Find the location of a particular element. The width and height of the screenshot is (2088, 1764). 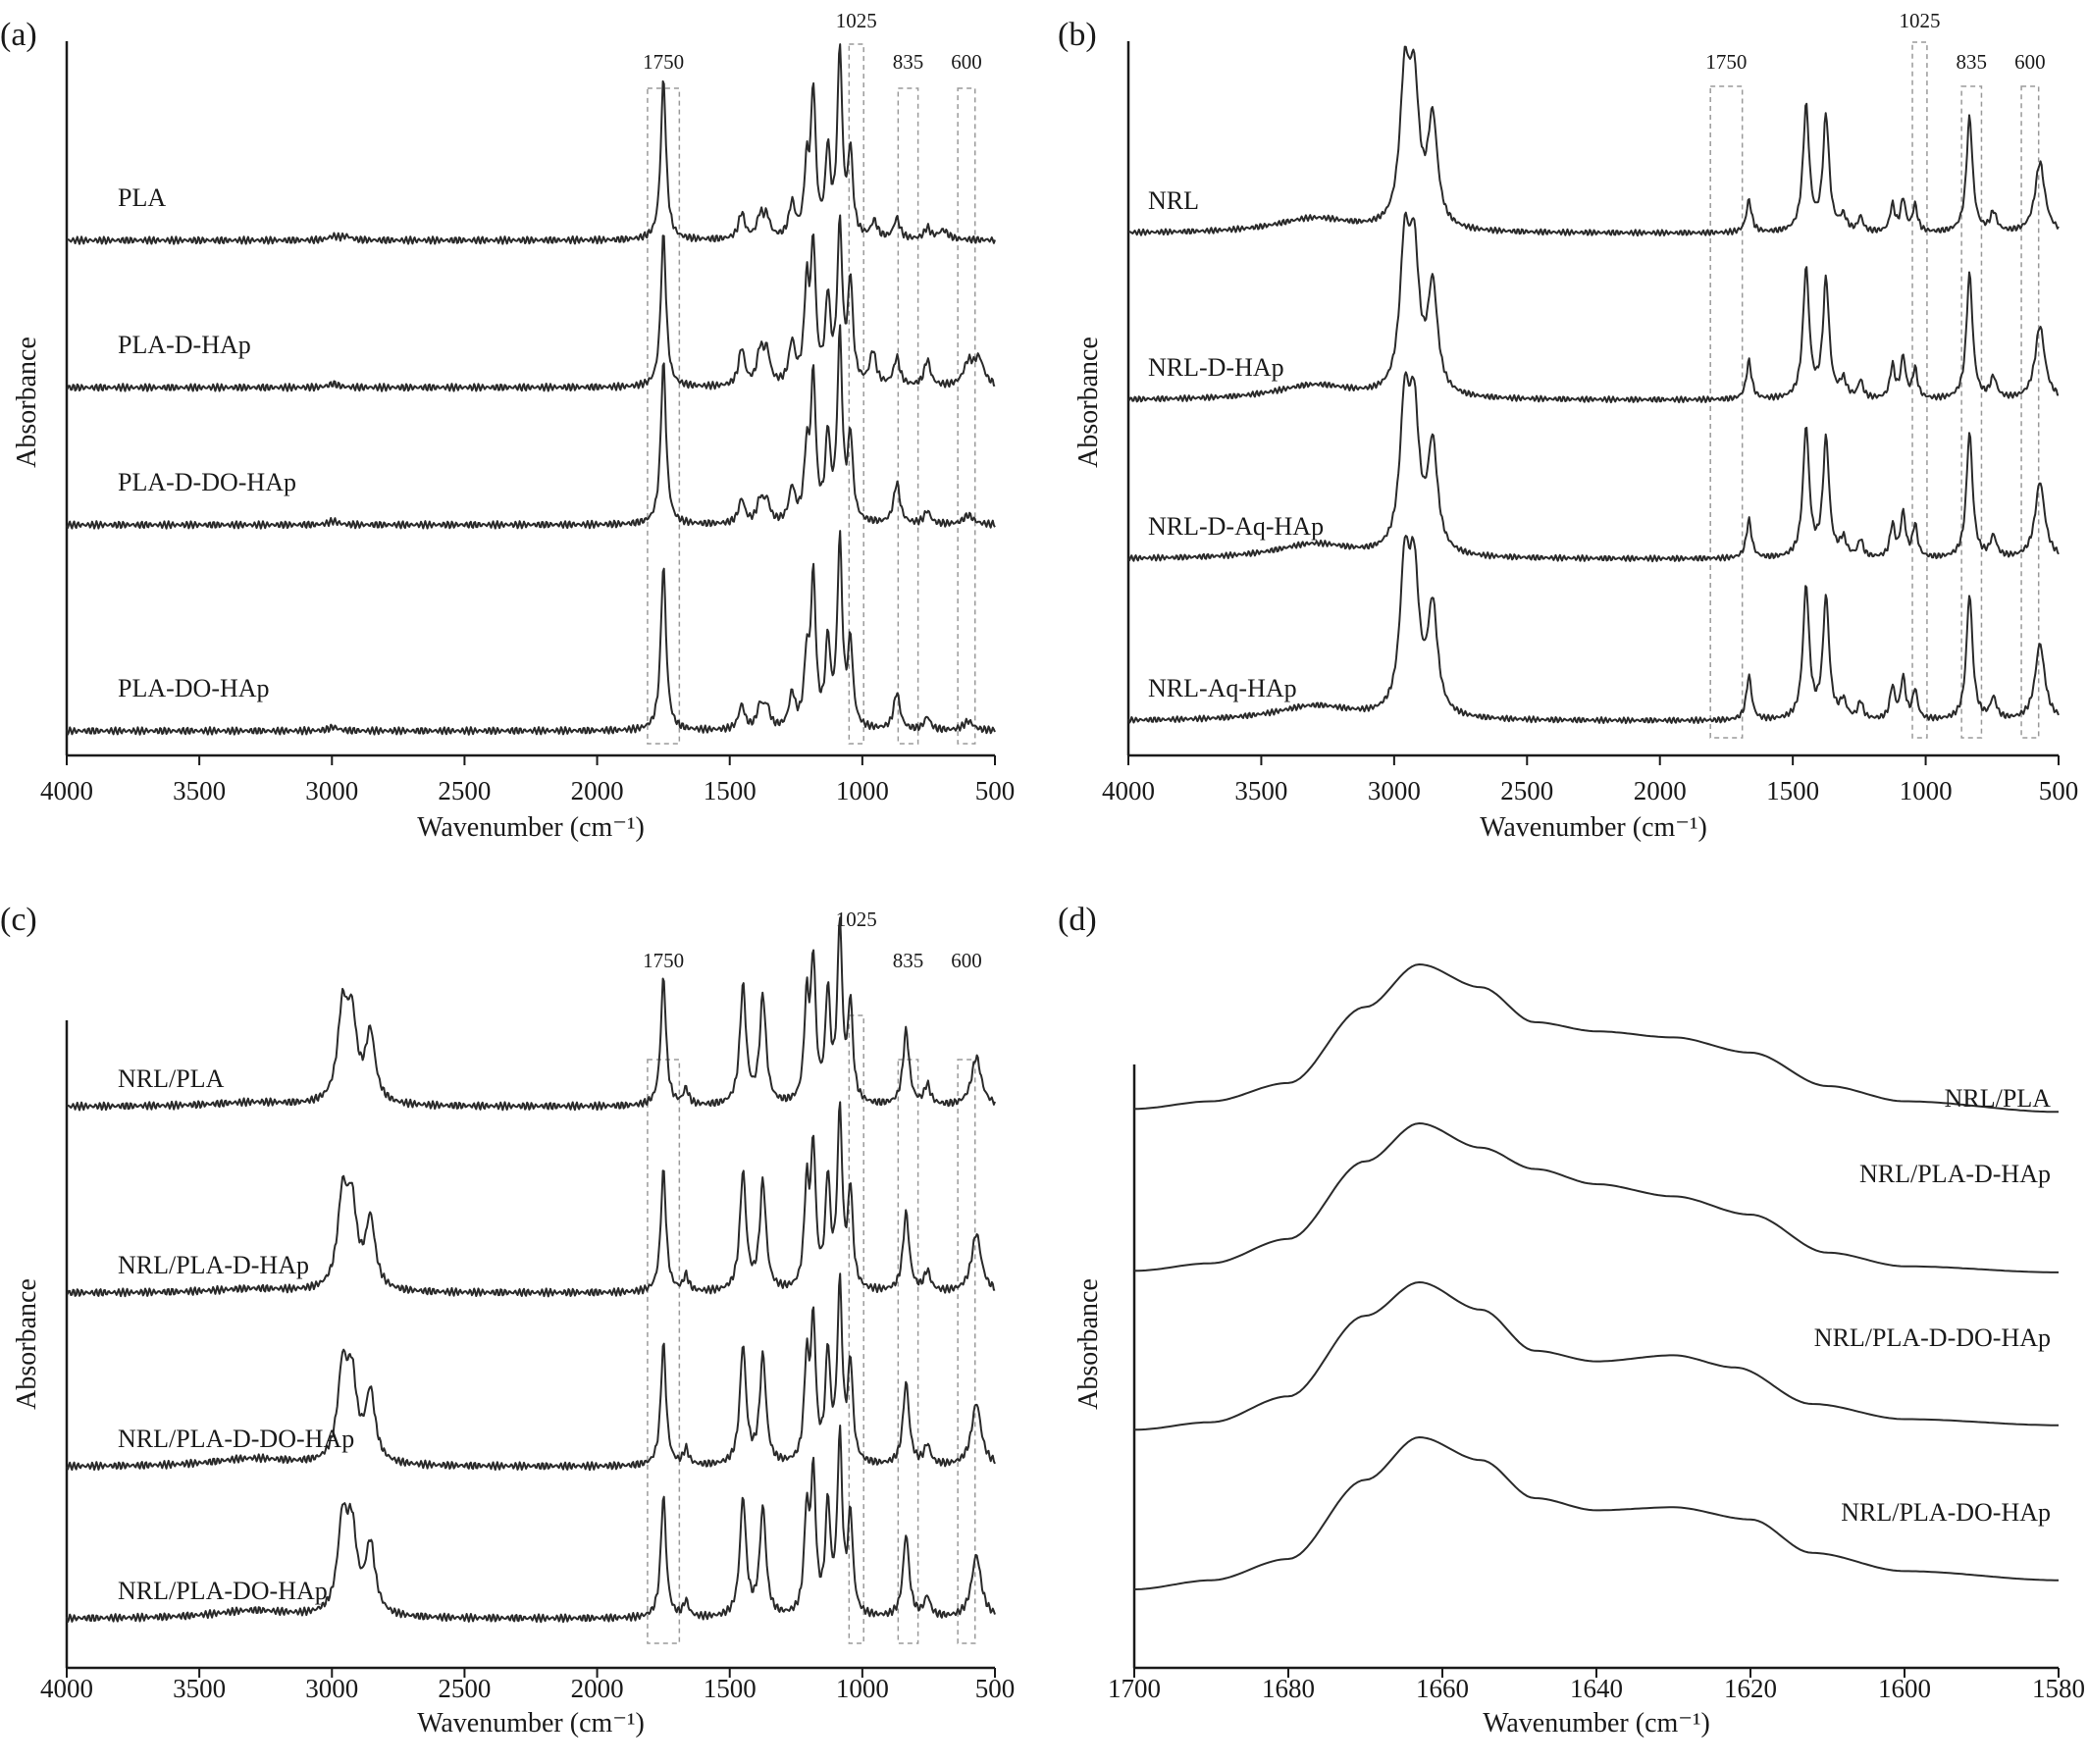

series-label: PLA is located at coordinates (142, 197).